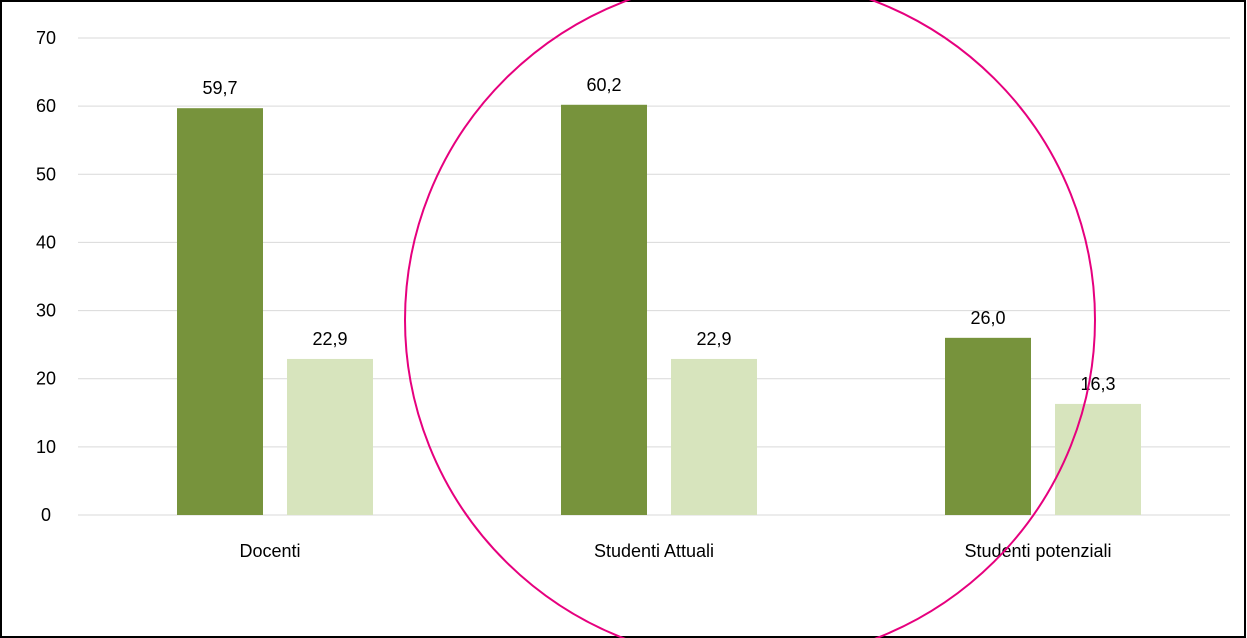  What do you see at coordinates (46, 447) in the screenshot?
I see `y-tick-label: 10` at bounding box center [46, 447].